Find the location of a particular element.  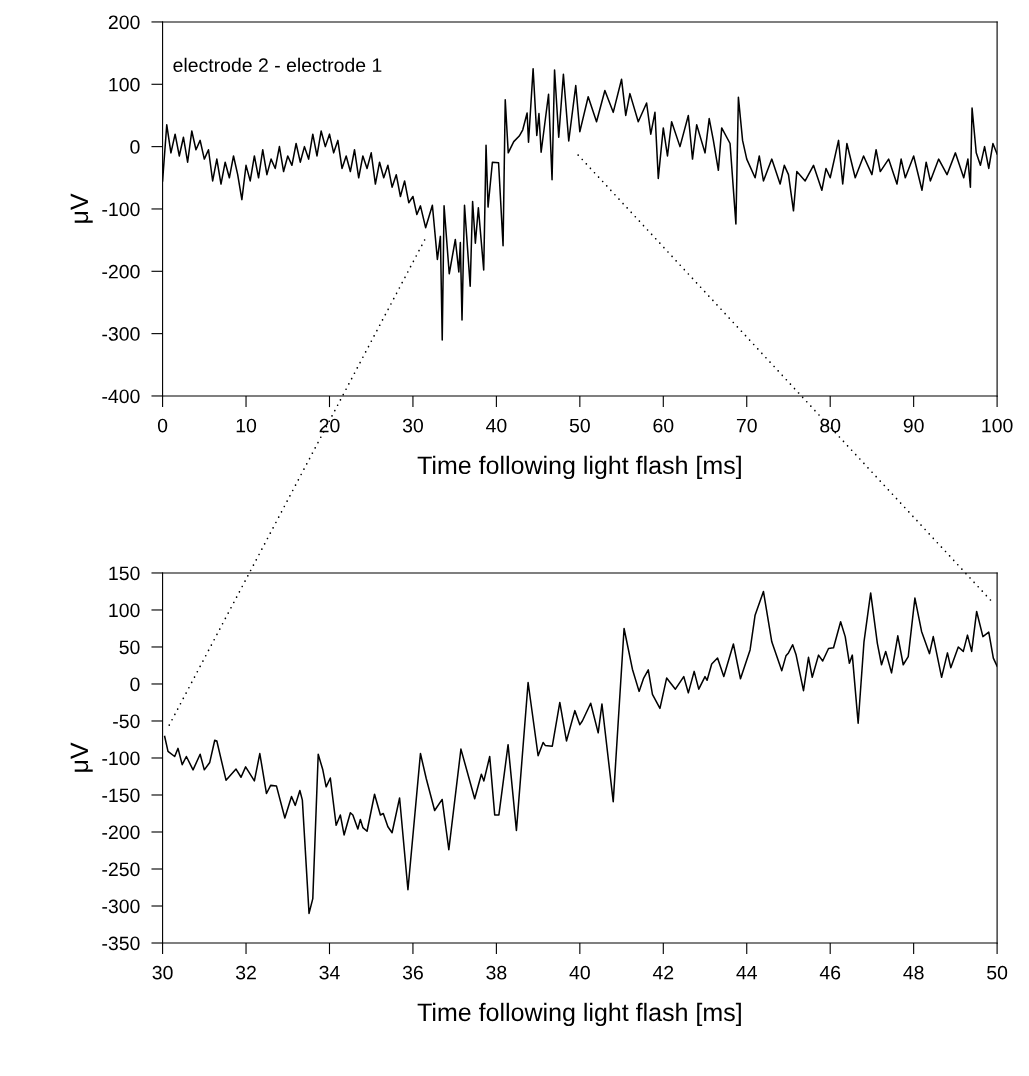

x-tick-label: 100 is located at coordinates (997, 425).